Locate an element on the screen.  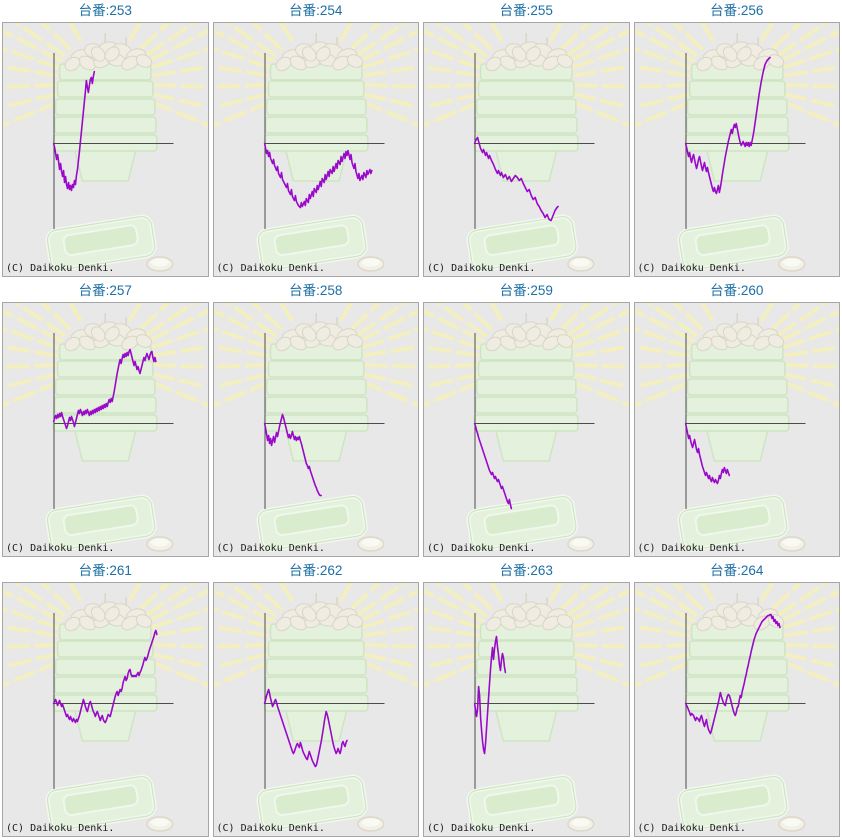
machine-cell-254: 台番:254 (C) Daikoku Denki. is located at coordinates (316, 140).